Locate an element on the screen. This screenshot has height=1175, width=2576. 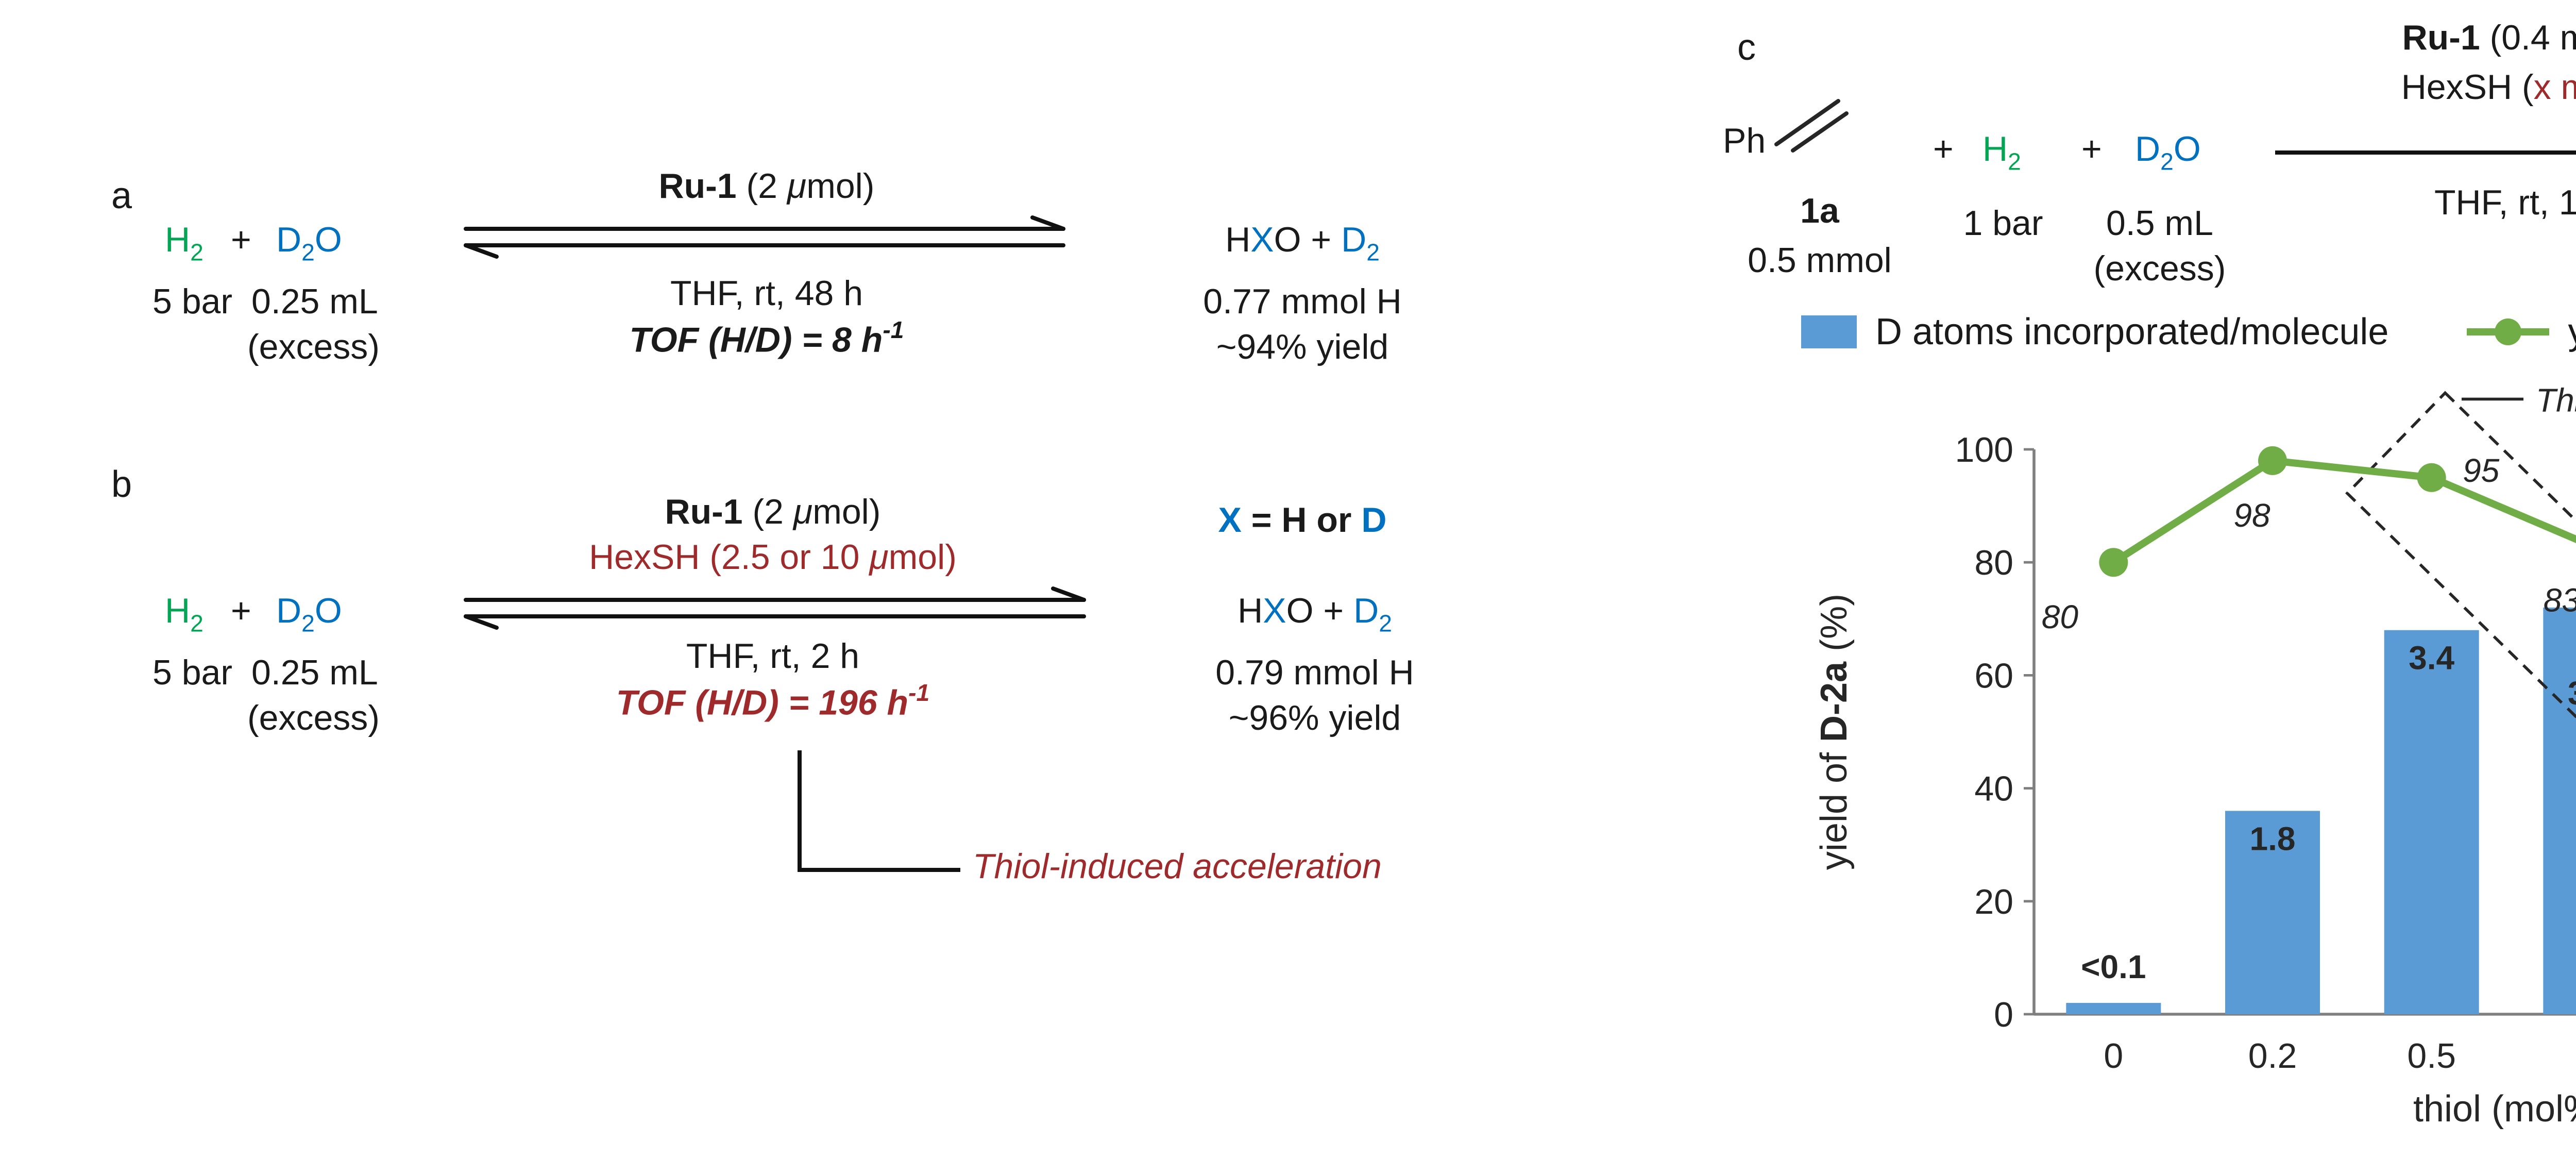
products-note2-a: ~94% yield is located at coordinates (1302, 348).